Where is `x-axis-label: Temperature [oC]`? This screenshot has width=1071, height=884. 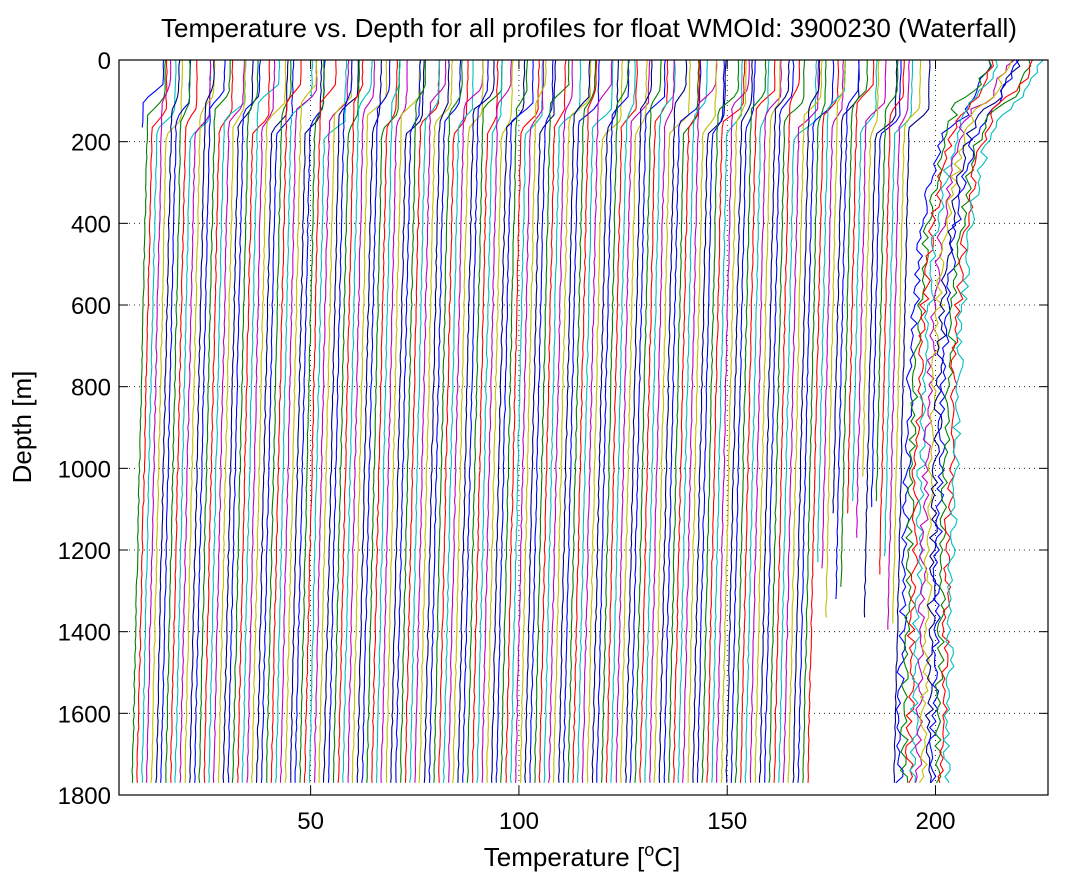
x-axis-label: Temperature [oC] is located at coordinates (582, 856).